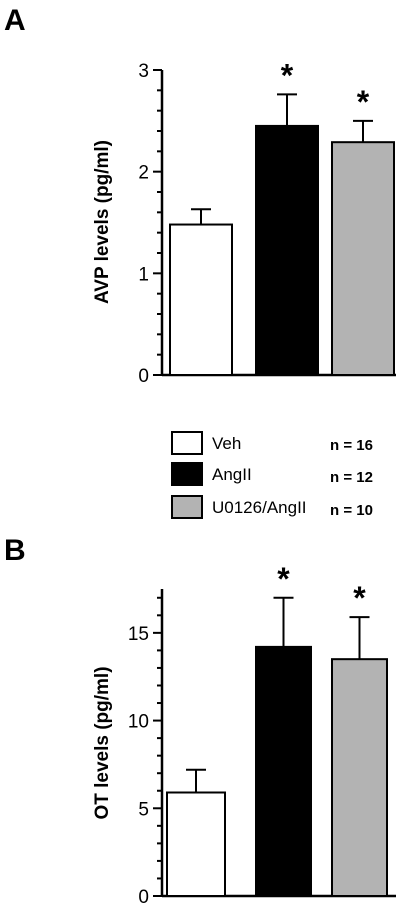 This screenshot has width=400, height=907. Describe the element at coordinates (15, 550) in the screenshot. I see `panel-label-b: B` at that location.